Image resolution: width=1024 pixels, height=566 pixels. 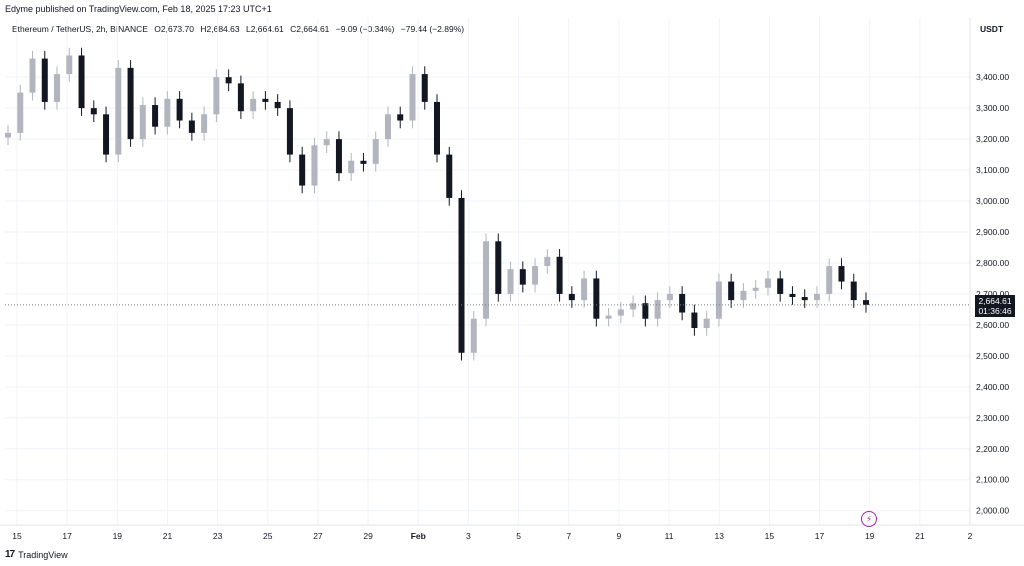 I want to click on time-axis: 15 17 19 21 23 25 27 29 Feb 3 5 7 9 11 13 15 17 19 21 2, so click(x=492, y=536).